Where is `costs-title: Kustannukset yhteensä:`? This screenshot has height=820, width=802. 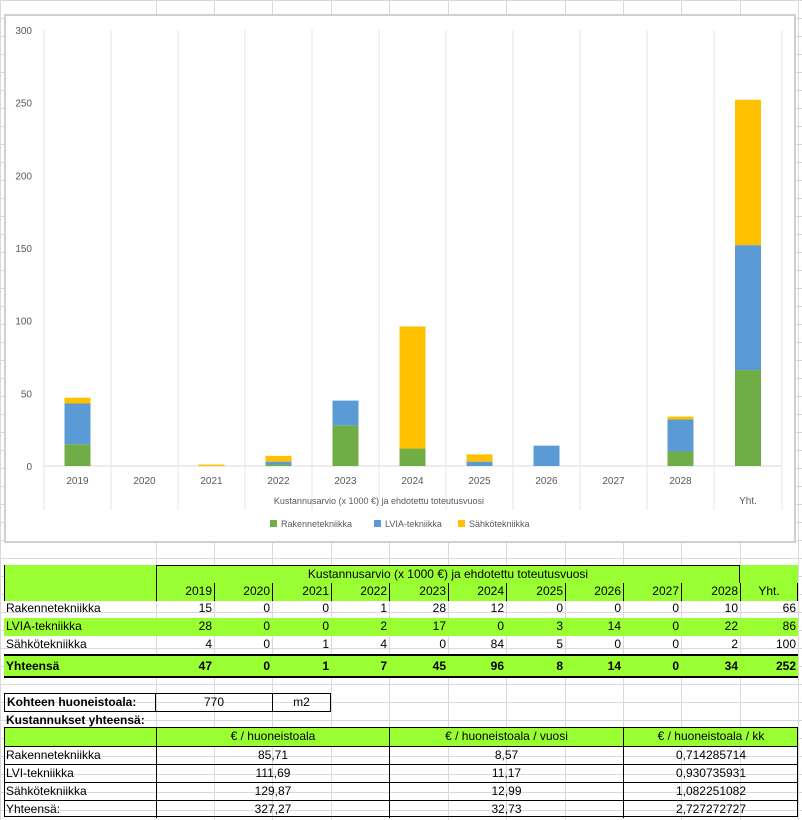 costs-title: Kustannukset yhteensä: is located at coordinates (75, 720).